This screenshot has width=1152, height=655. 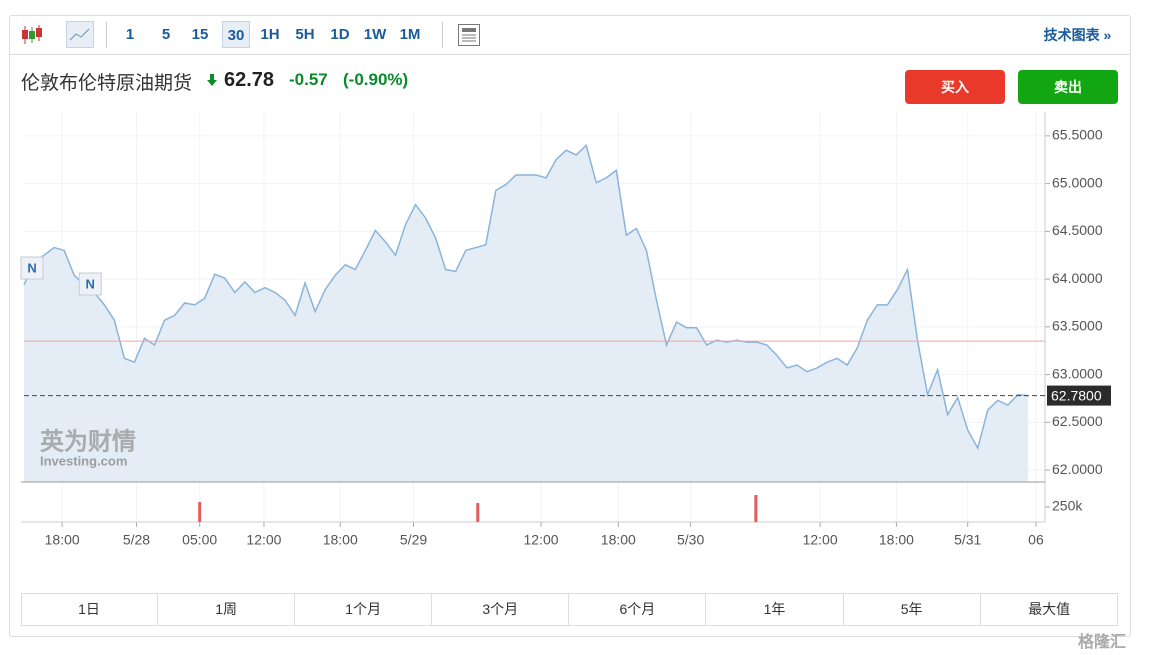 I want to click on range-tab: 3个月, so click(x=501, y=609).